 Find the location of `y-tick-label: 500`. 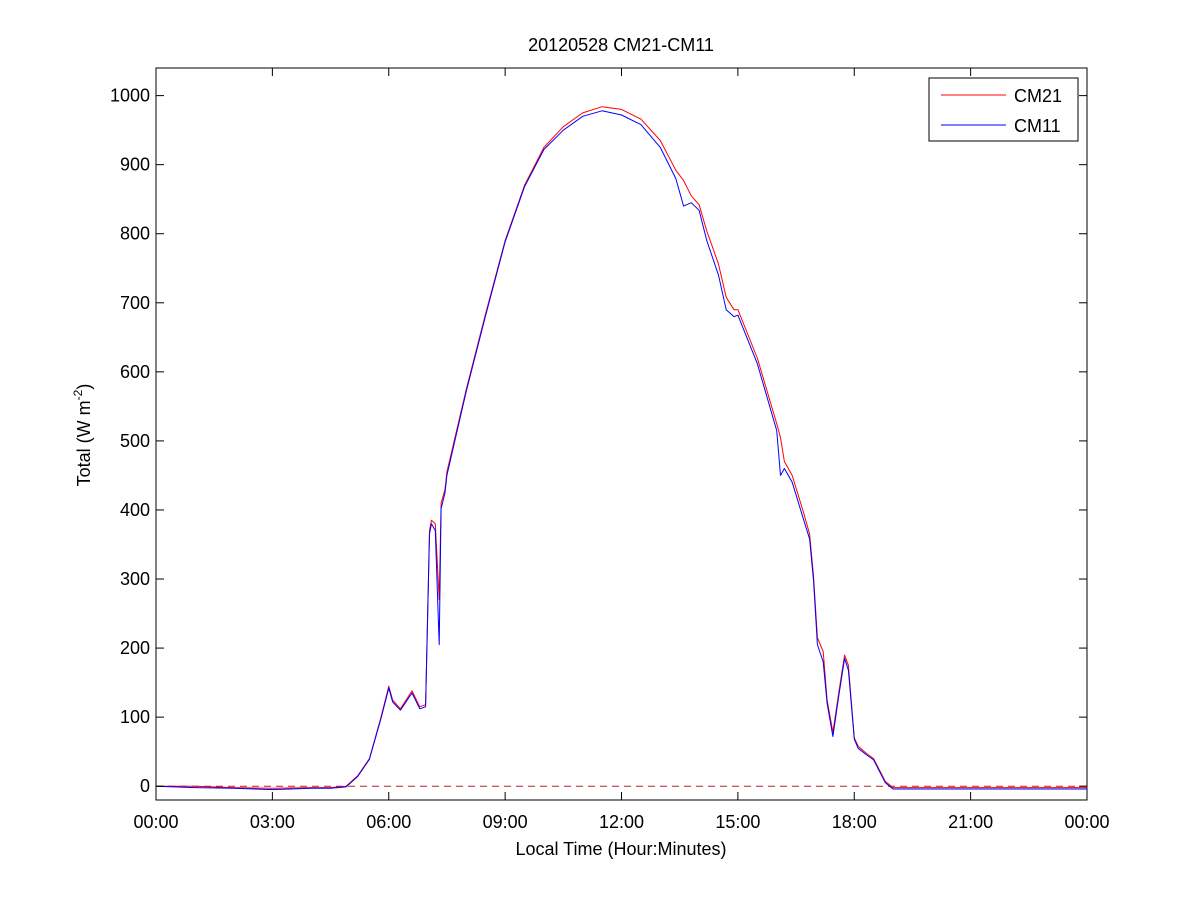

y-tick-label: 500 is located at coordinates (135, 441).